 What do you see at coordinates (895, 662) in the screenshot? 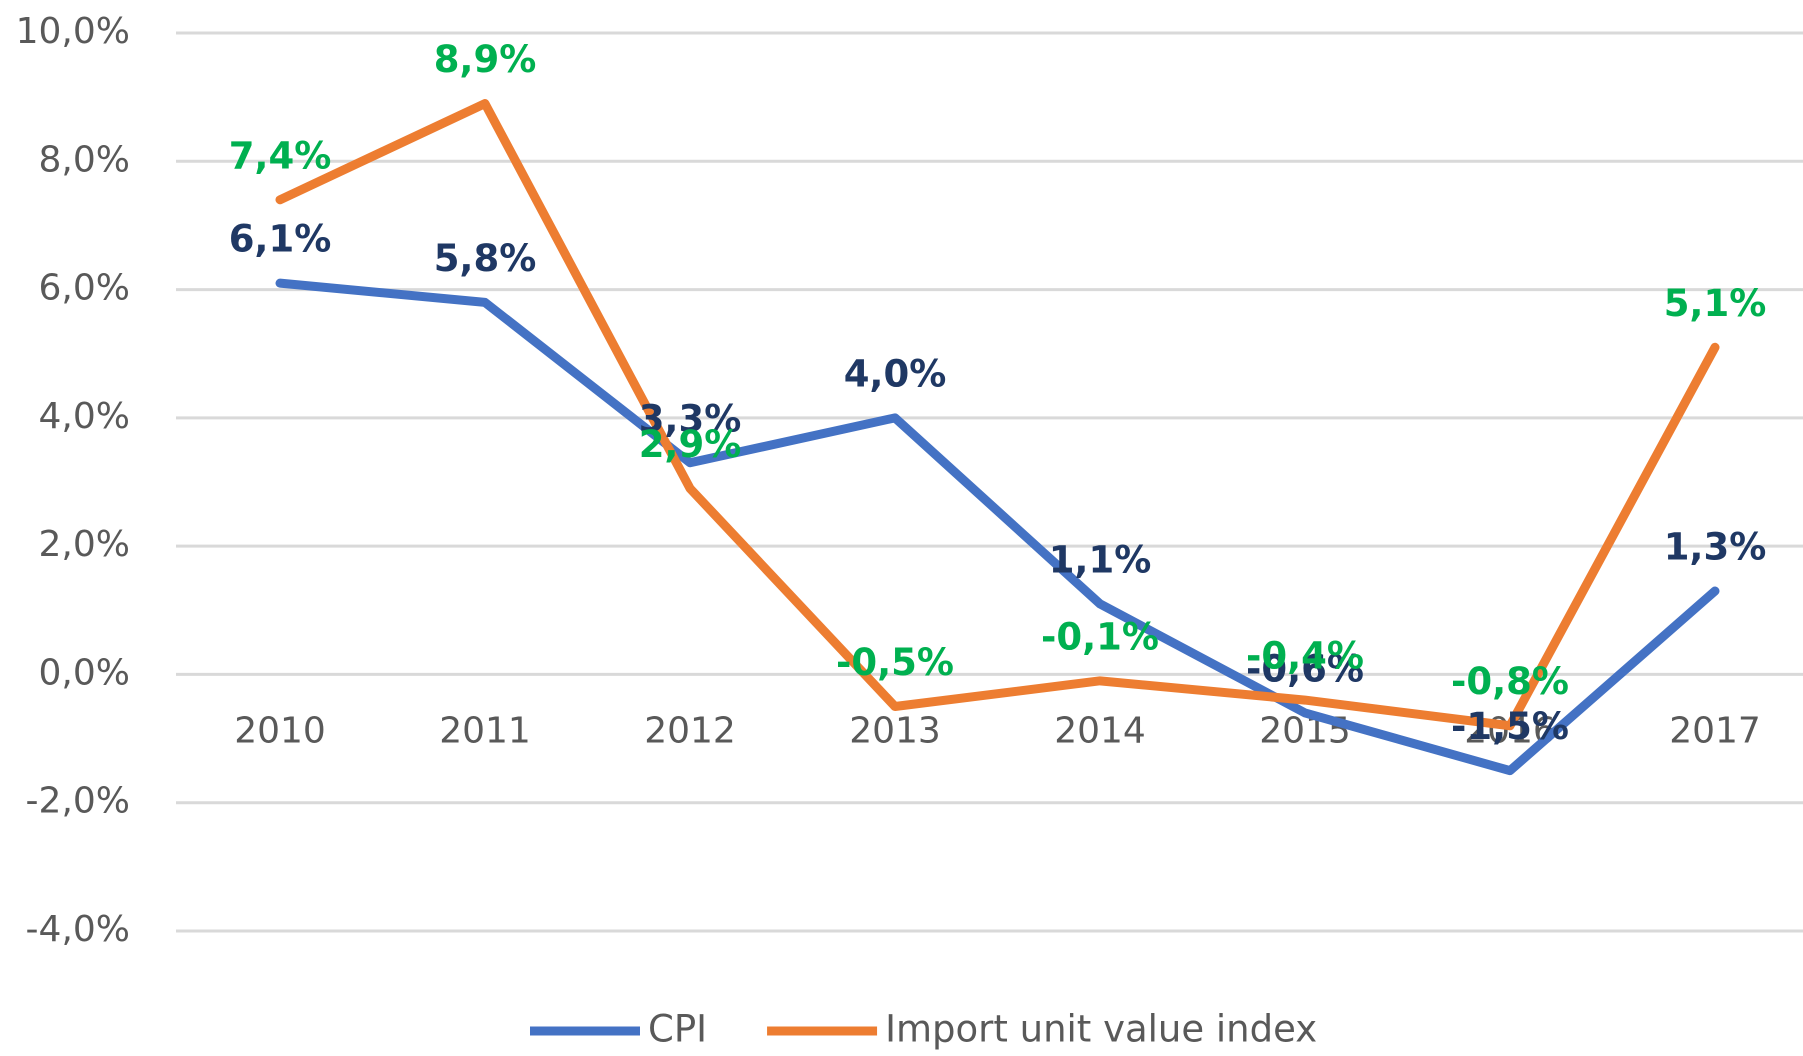
I see `data-label: -0,5%` at bounding box center [895, 662].